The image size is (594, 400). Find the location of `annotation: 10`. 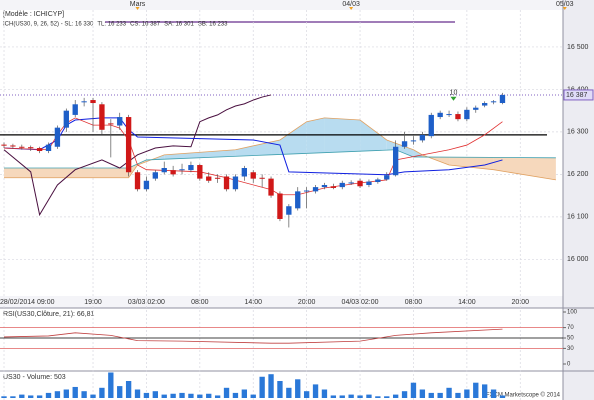

annotation: 10 is located at coordinates (454, 93).